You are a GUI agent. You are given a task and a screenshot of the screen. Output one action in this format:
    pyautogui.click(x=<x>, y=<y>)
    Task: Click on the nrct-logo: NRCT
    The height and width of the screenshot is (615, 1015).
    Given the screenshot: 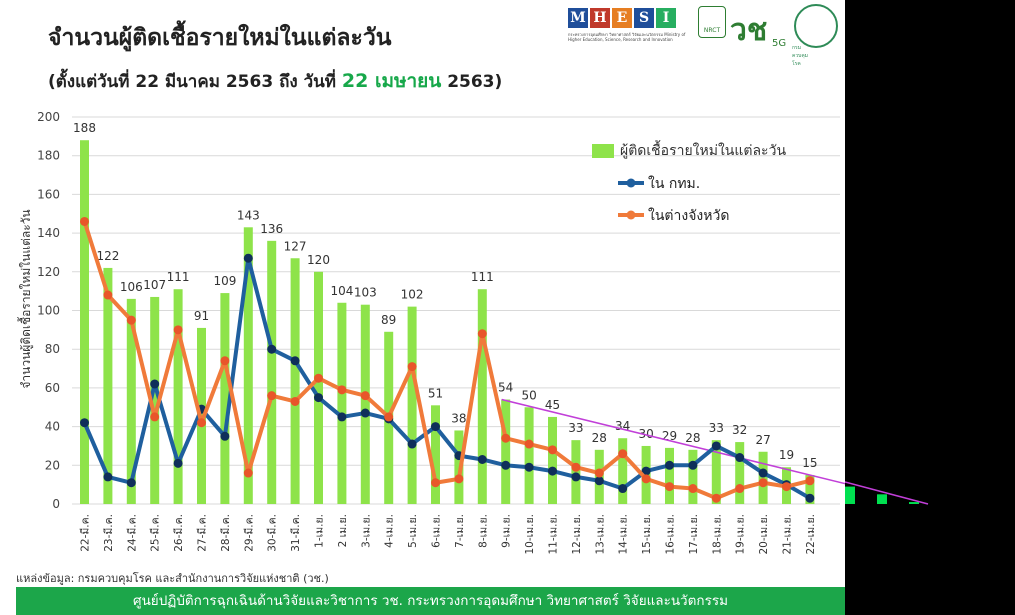 What is the action you would take?
    pyautogui.click(x=712, y=22)
    